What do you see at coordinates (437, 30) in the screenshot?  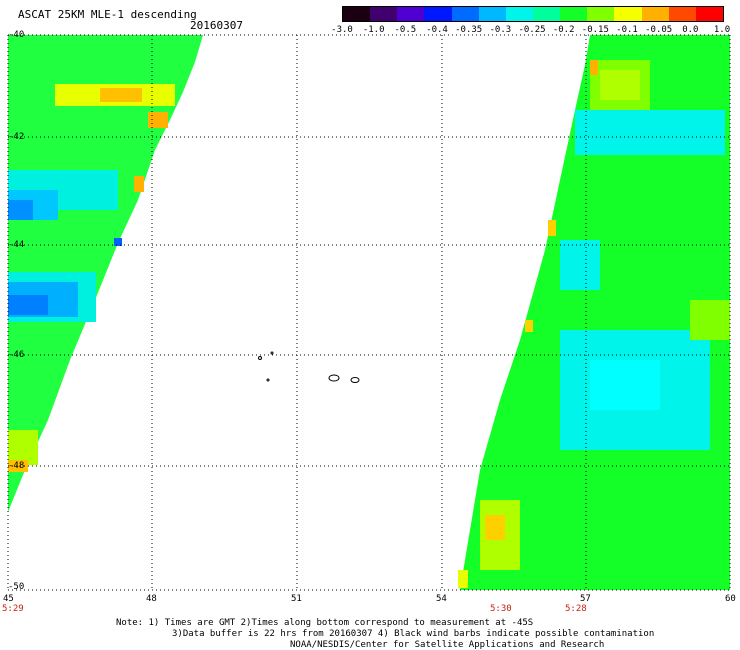 I see `color-bar-label: -0.4` at bounding box center [437, 30].